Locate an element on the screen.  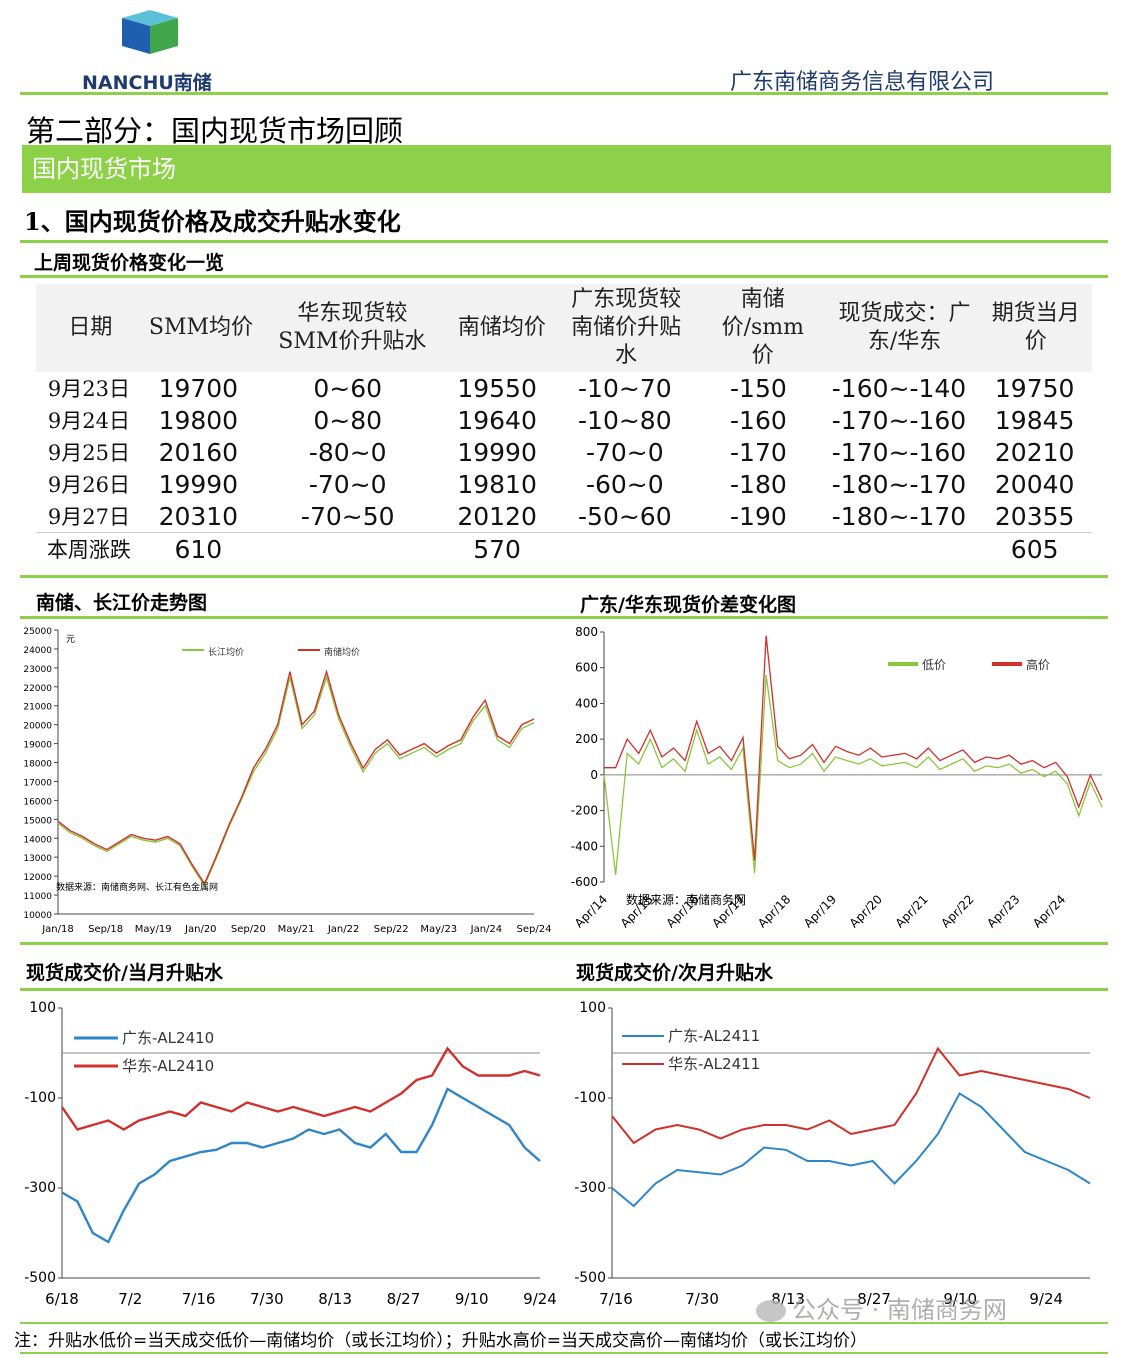
y-tick-label: 800 is located at coordinates (586, 632).